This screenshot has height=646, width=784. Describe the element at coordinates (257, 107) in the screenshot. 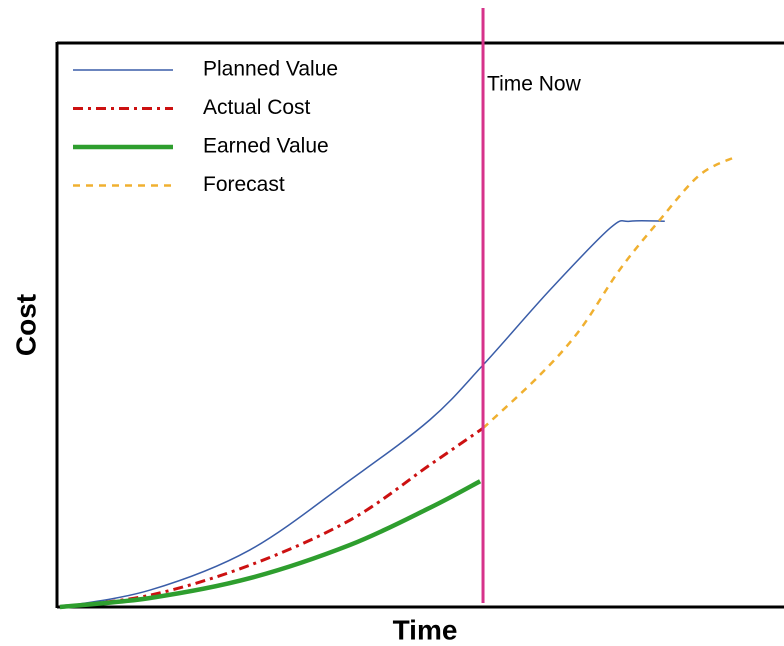

I see `legend-label: Actual Cost` at that location.